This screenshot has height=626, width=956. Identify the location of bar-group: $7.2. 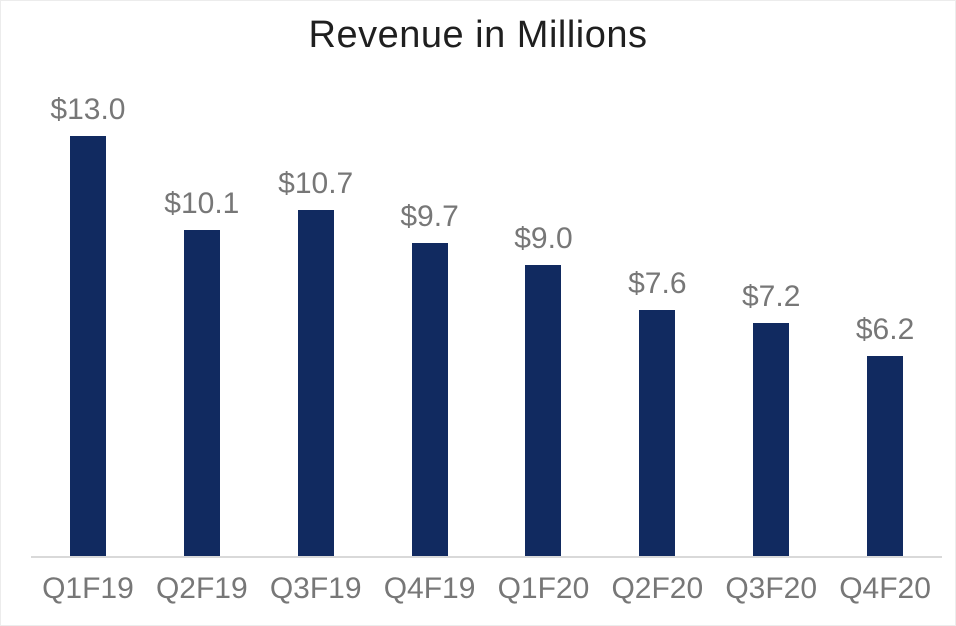
(771, 278).